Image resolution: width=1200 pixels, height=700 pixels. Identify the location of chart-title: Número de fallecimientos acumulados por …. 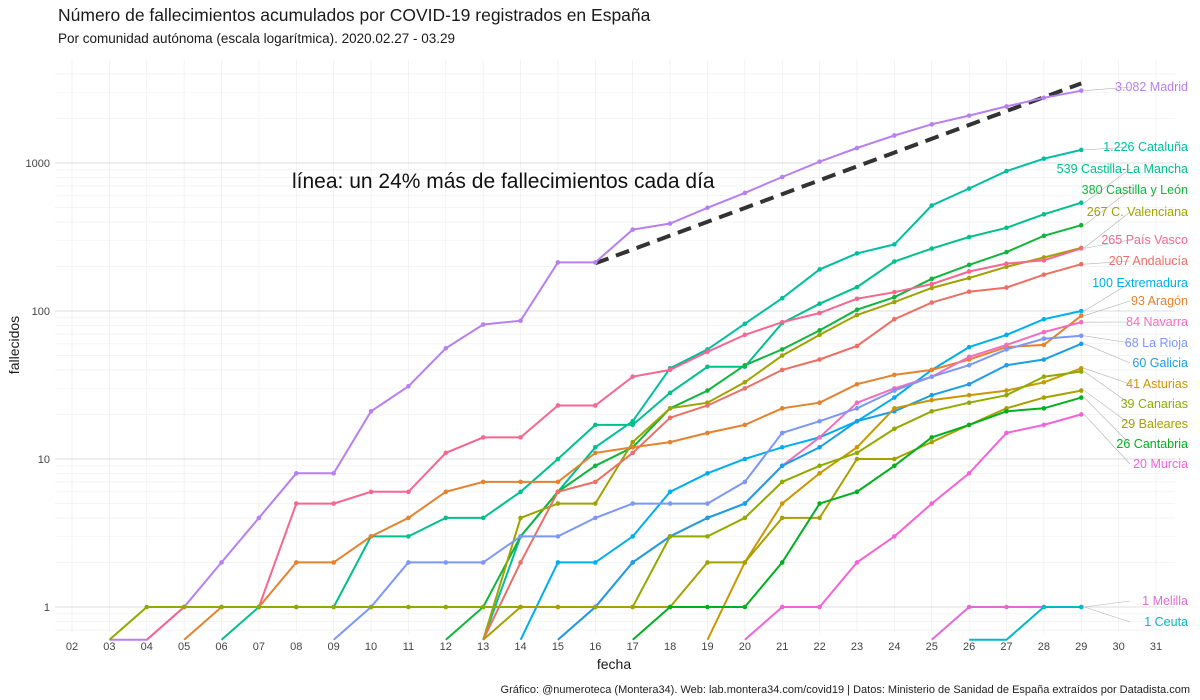
(354, 15).